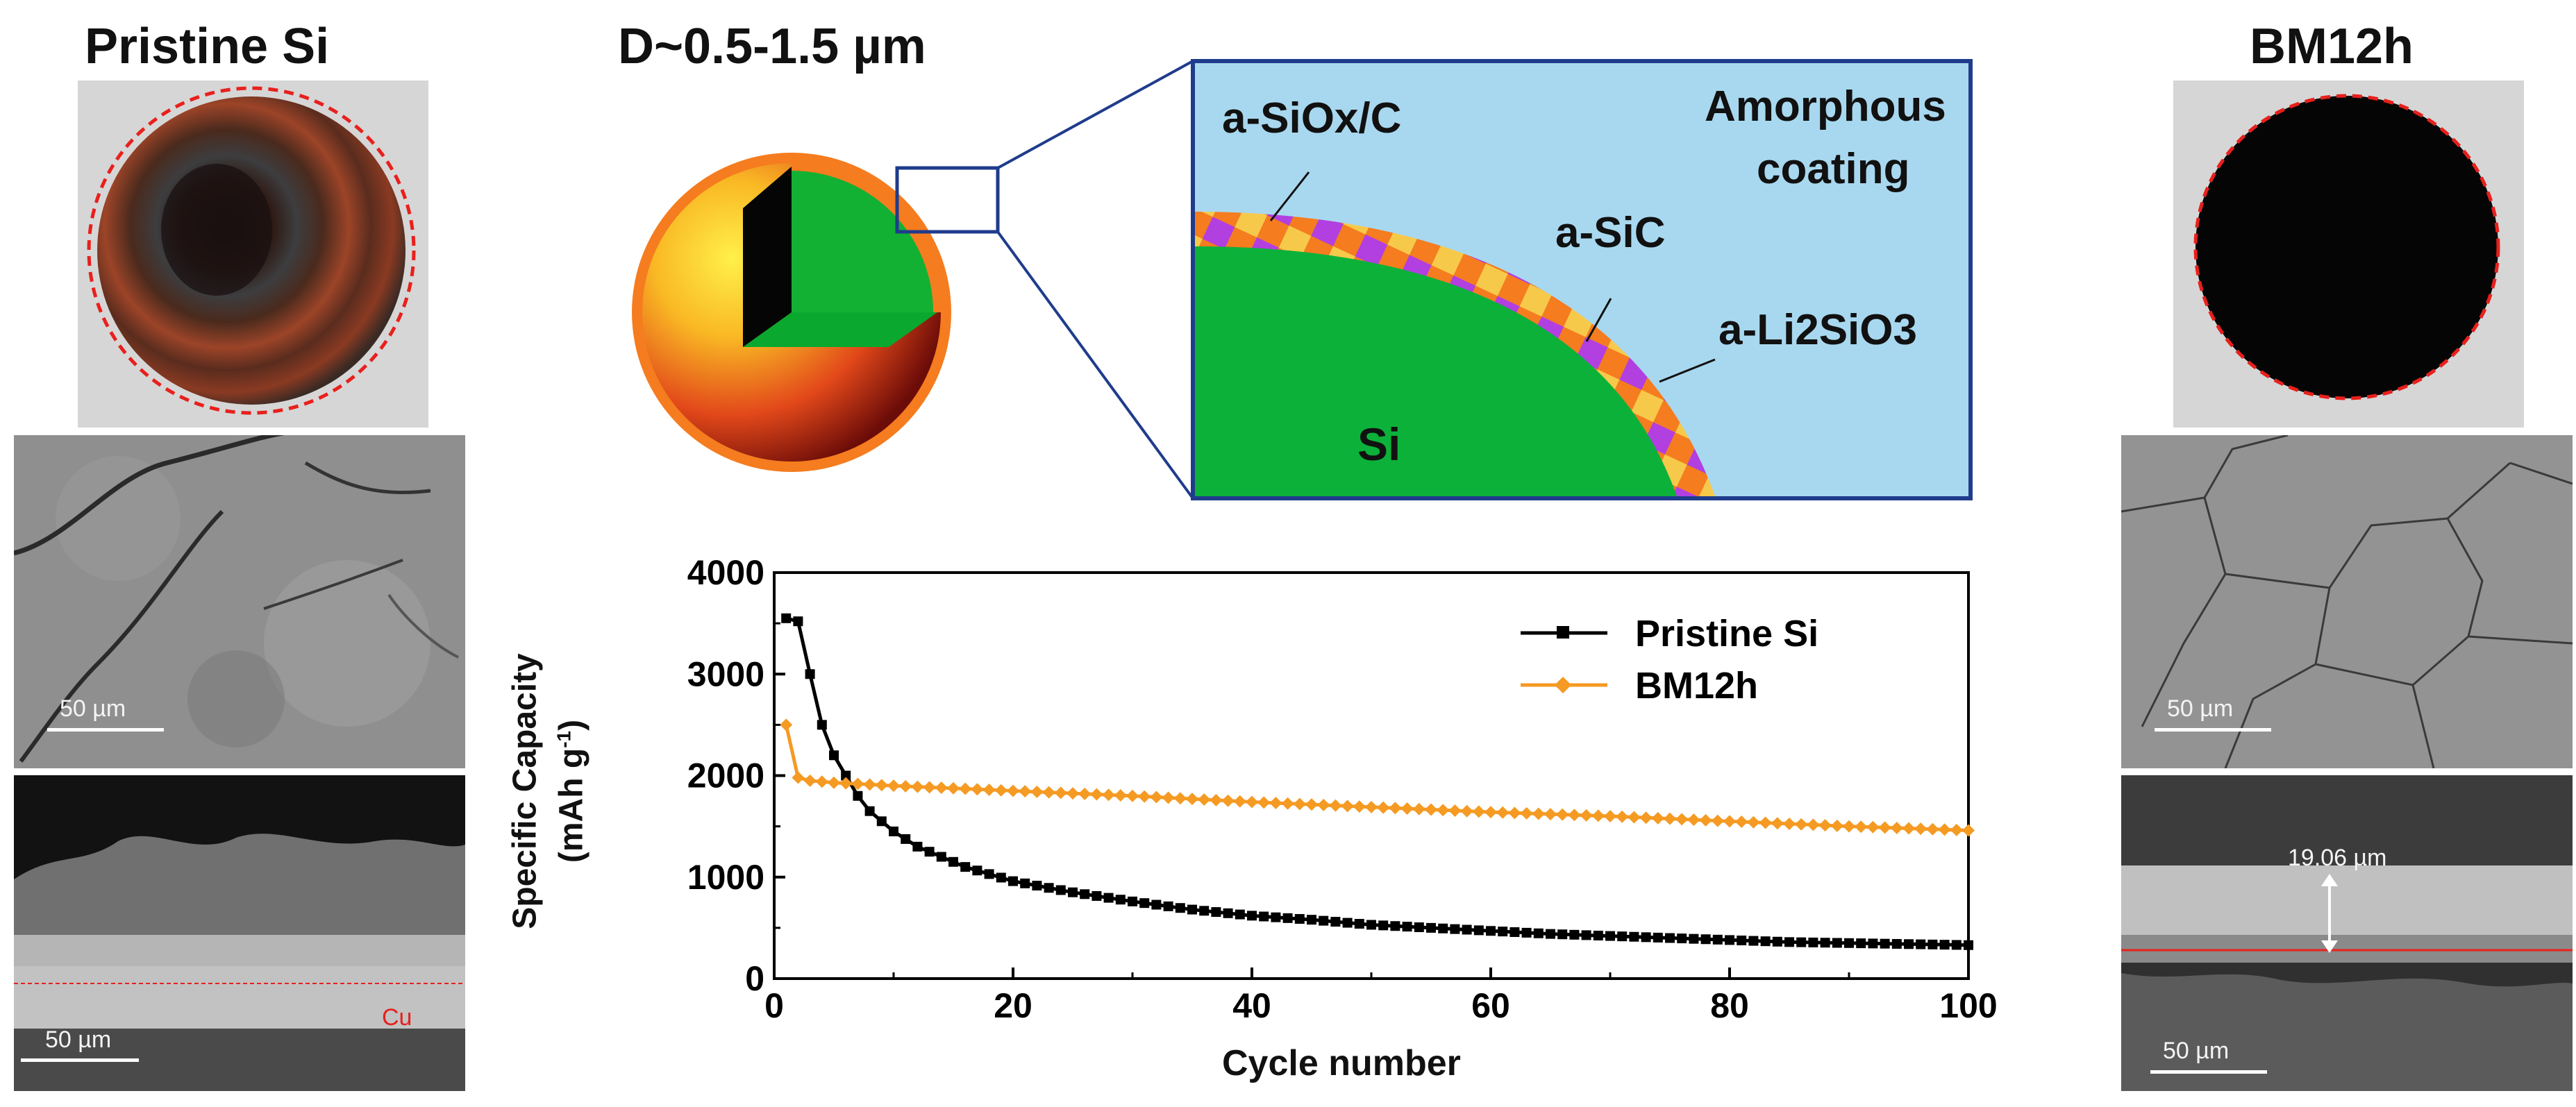 Image resolution: width=2576 pixels, height=1107 pixels. Describe the element at coordinates (2346, 247) in the screenshot. I see `bm12h-electrode-disc` at that location.